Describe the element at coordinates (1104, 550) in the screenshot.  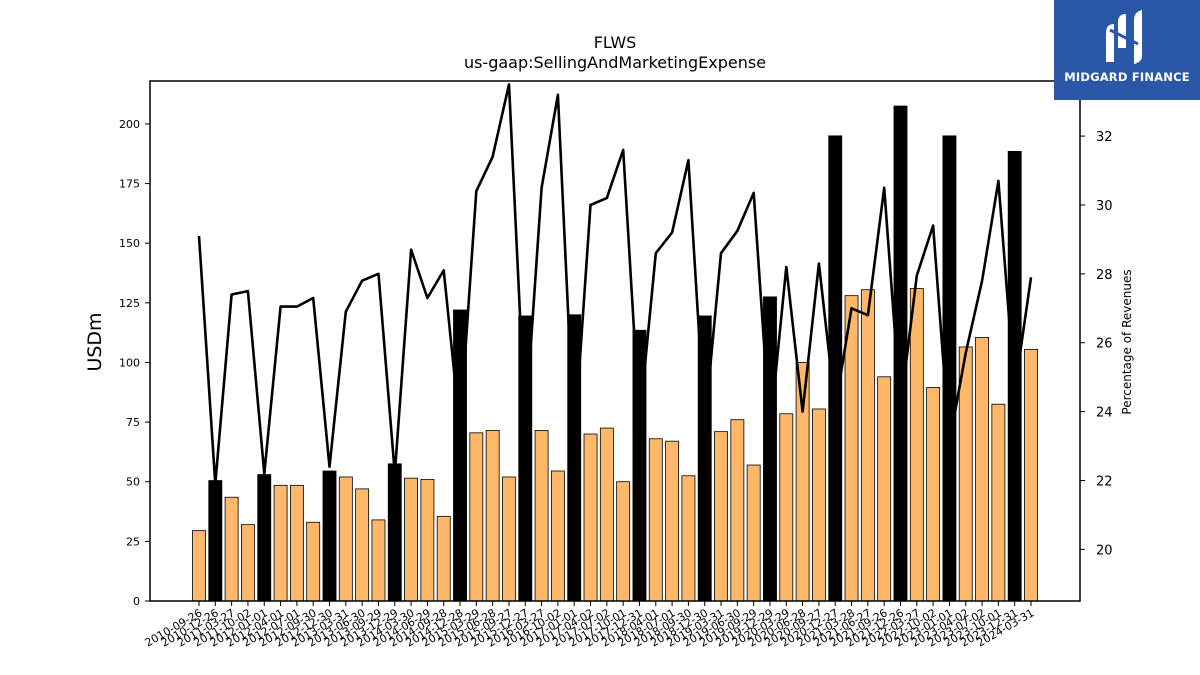
I see `y2-tick-label: 20` at that location.